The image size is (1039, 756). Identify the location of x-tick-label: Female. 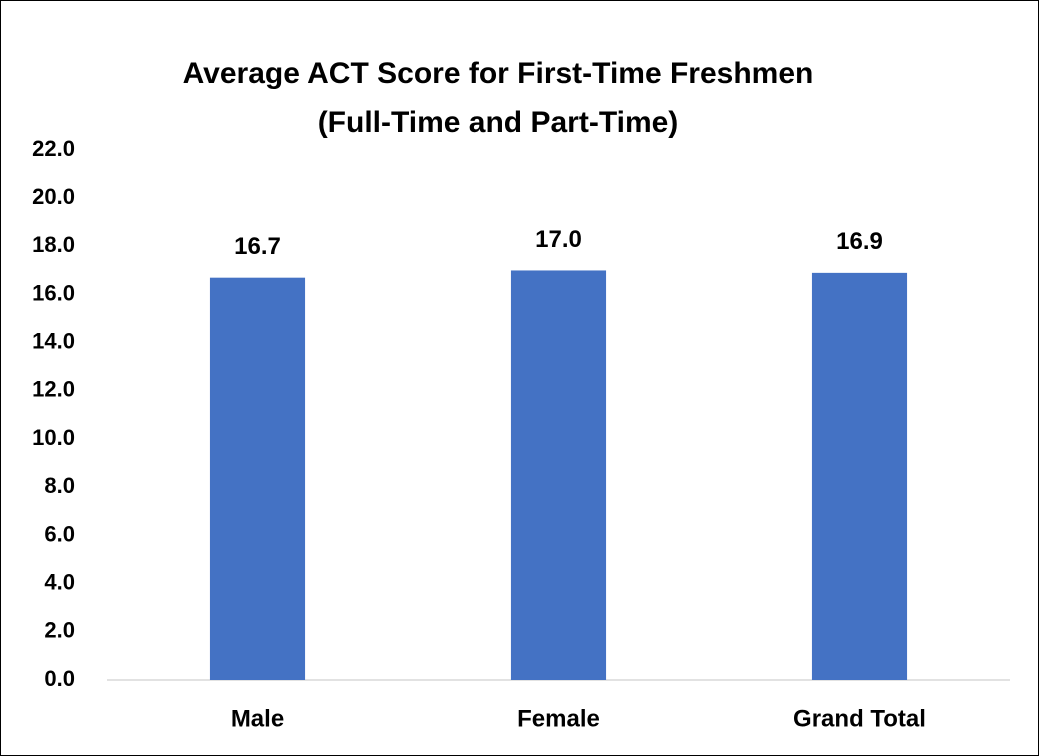
(558, 718).